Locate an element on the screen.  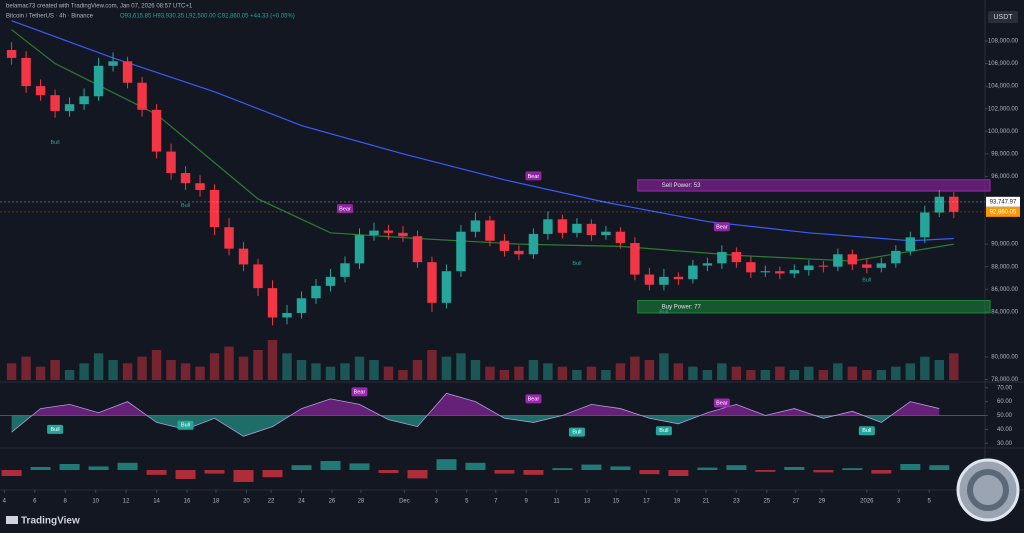
x-tick-label: 21 is located at coordinates (706, 502).